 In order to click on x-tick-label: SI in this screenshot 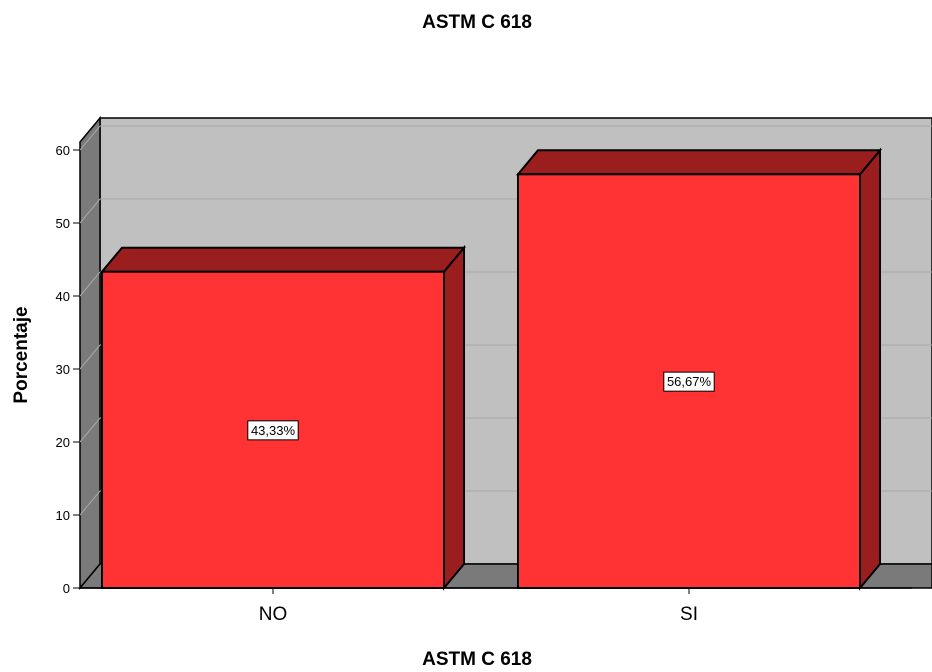, I will do `click(689, 614)`.